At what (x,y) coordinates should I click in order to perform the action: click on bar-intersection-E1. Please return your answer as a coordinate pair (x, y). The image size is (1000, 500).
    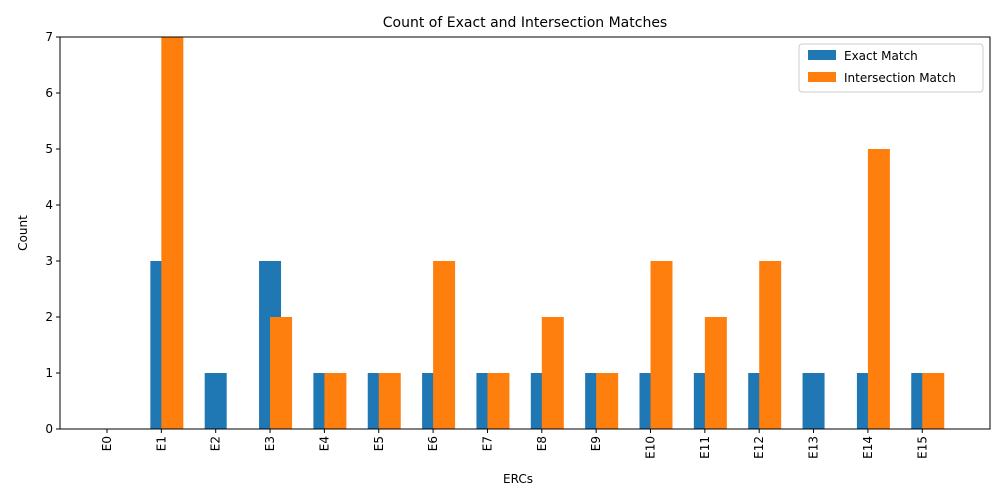
    Looking at the image, I should click on (172, 233).